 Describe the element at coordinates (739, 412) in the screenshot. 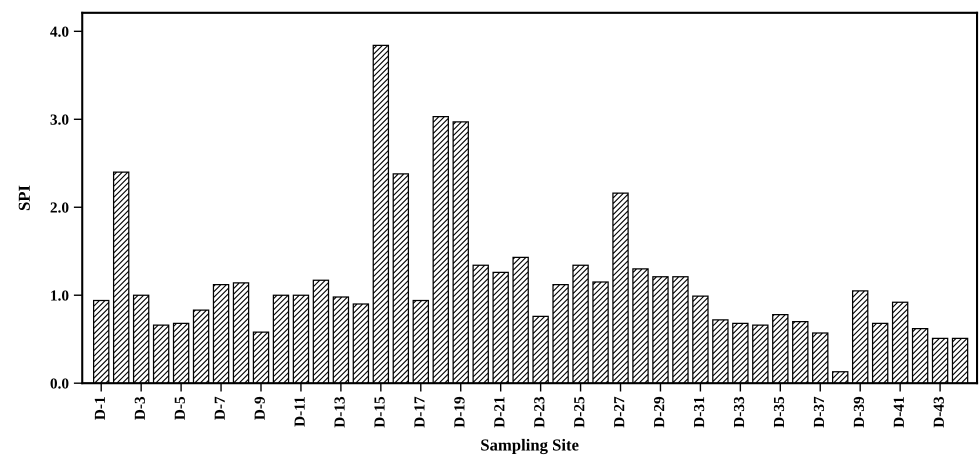

I see `x-tick-label: D-33` at that location.